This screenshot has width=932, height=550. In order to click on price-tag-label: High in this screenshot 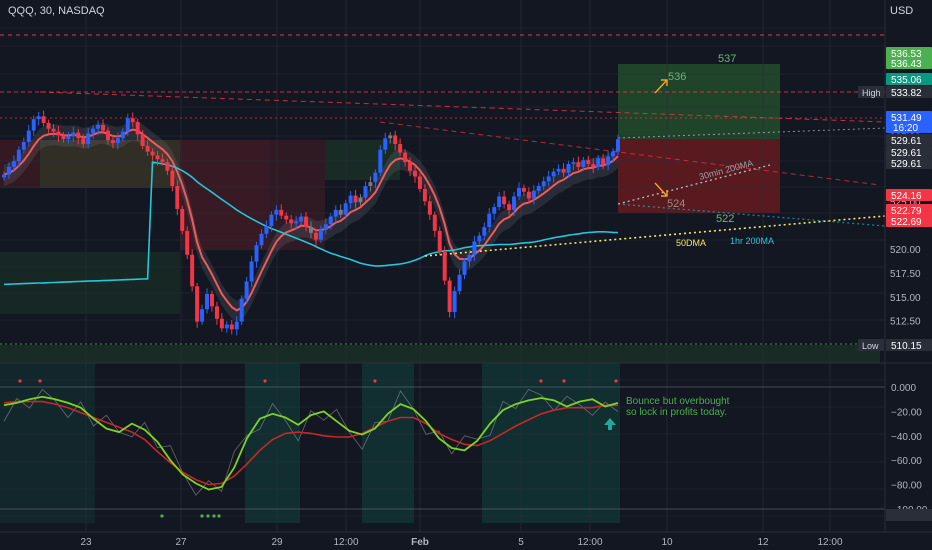, I will do `click(871, 93)`.